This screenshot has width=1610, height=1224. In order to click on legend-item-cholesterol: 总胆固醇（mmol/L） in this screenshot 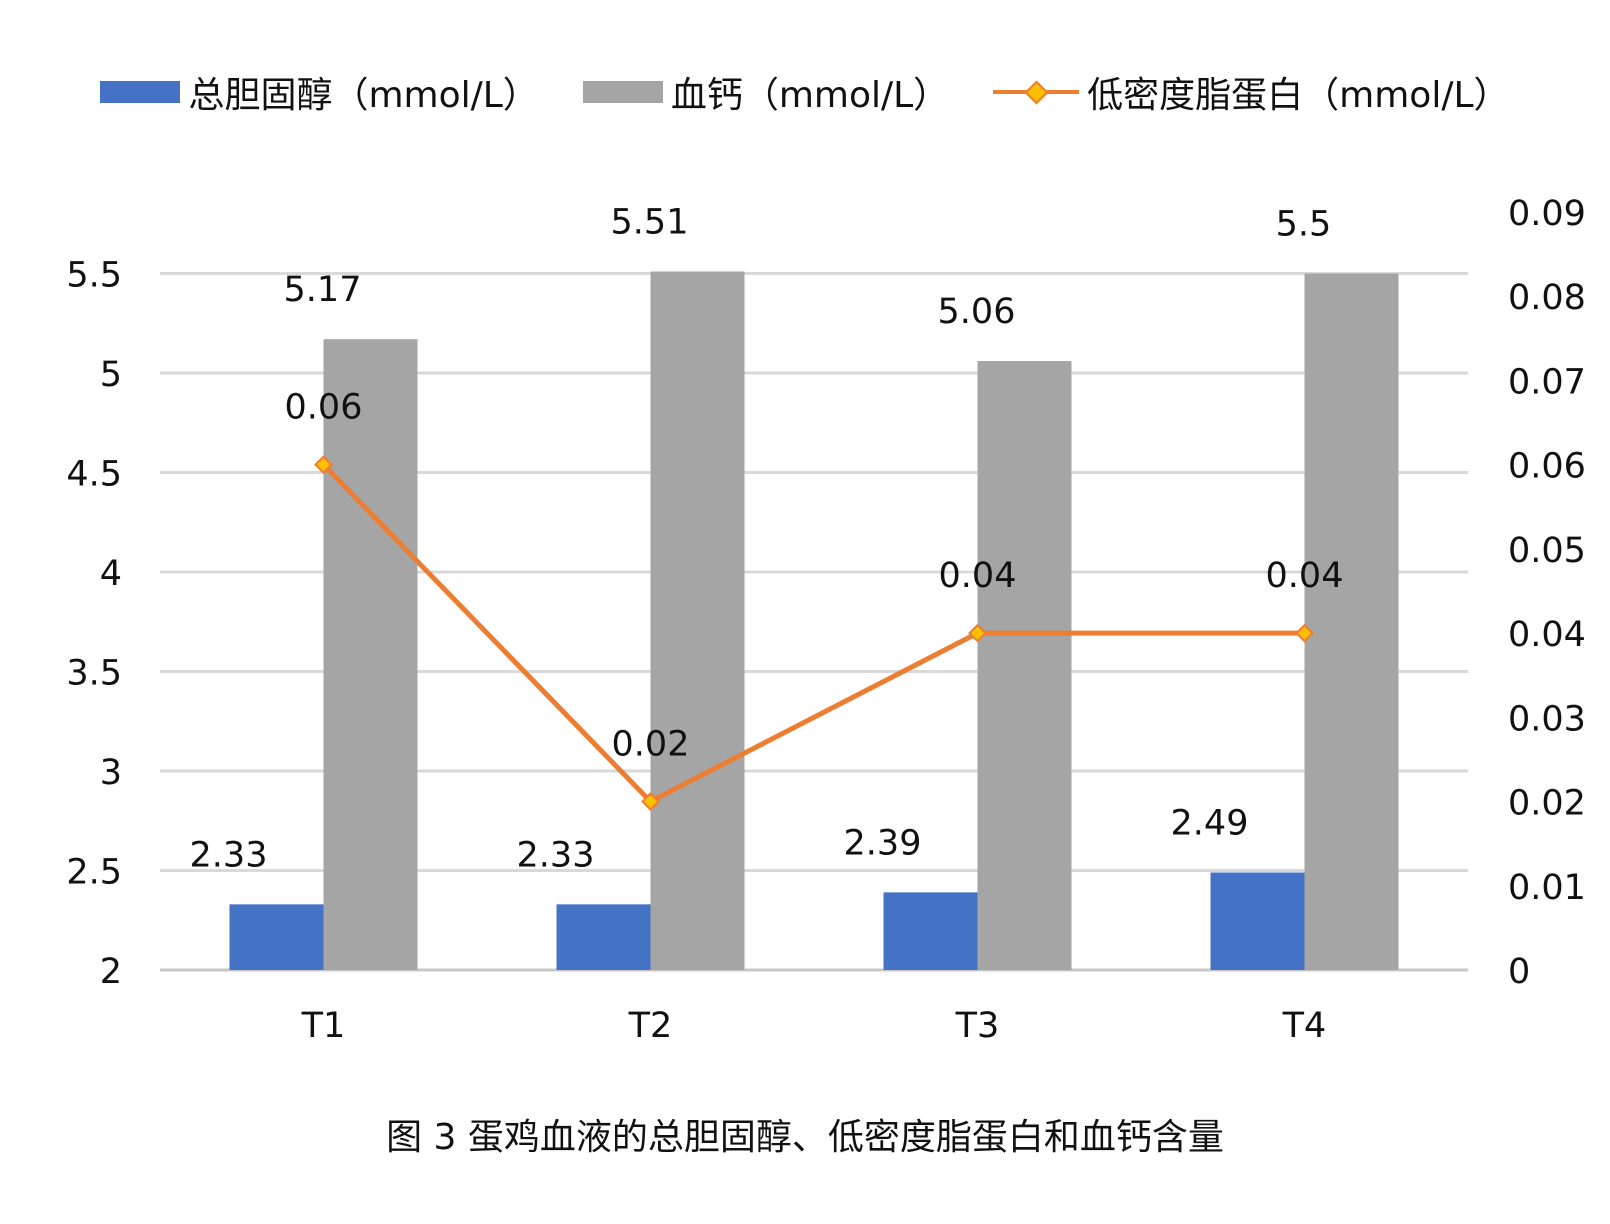, I will do `click(319, 92)`.